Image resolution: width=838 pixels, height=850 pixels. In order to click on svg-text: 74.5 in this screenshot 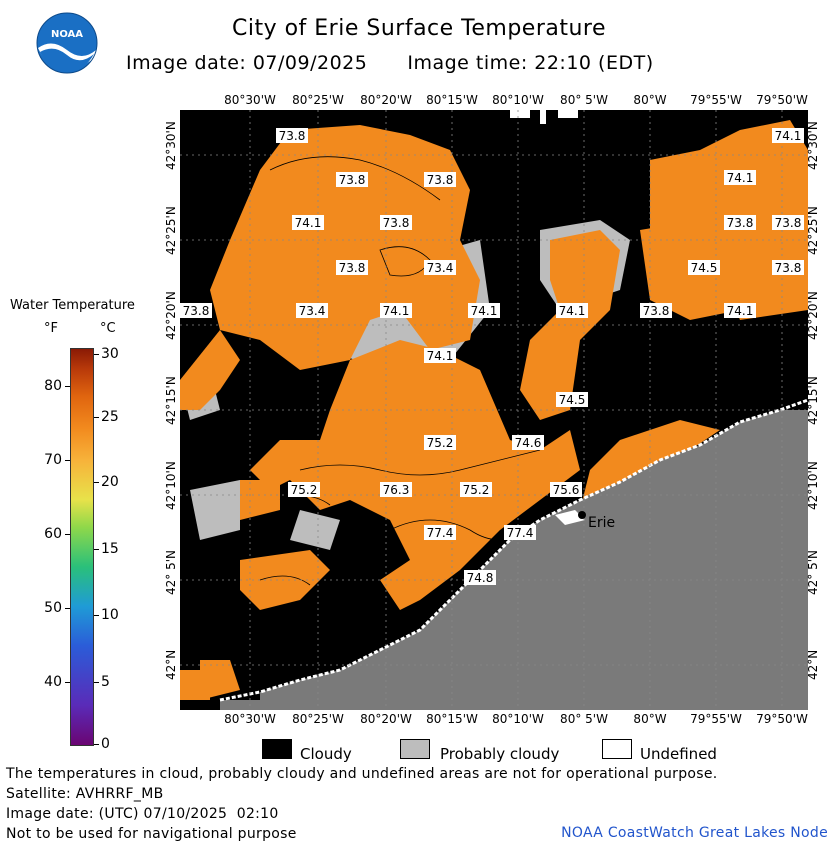, I will do `click(572, 400)`.